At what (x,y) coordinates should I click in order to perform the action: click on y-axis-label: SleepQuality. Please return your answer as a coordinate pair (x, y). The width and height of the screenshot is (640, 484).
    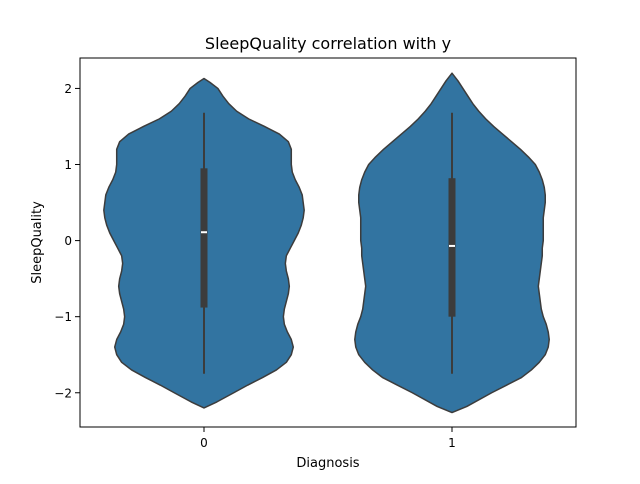
    Looking at the image, I should click on (37, 242).